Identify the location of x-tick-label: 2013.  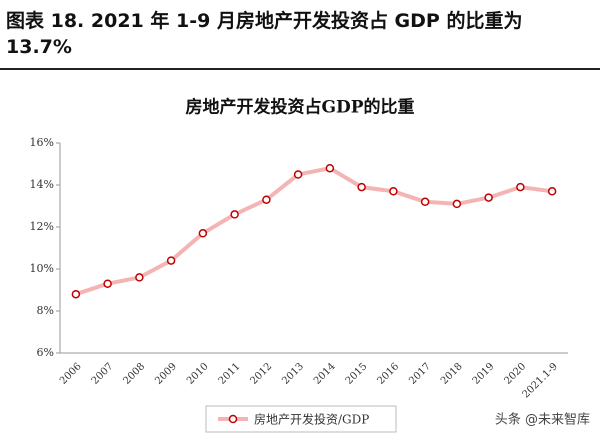
(293, 374).